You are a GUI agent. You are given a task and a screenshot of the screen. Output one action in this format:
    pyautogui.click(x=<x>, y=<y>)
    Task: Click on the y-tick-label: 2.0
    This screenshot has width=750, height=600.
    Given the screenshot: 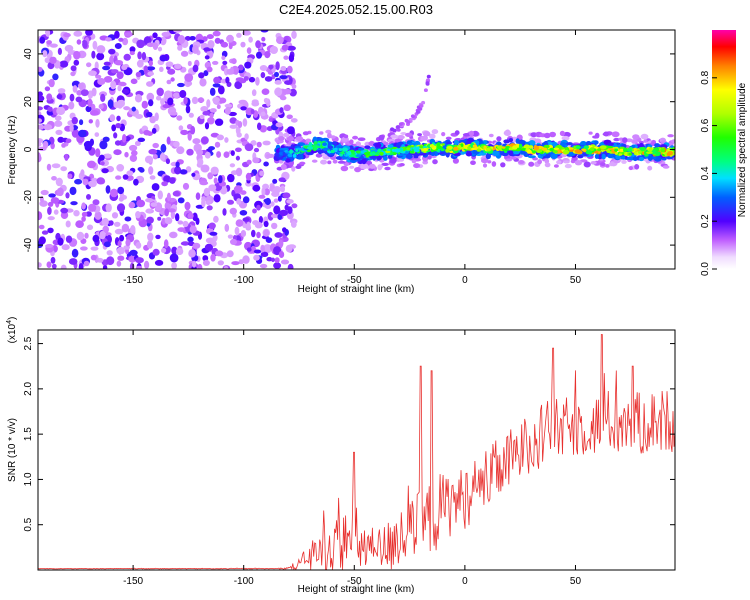 What is the action you would take?
    pyautogui.click(x=28, y=388)
    